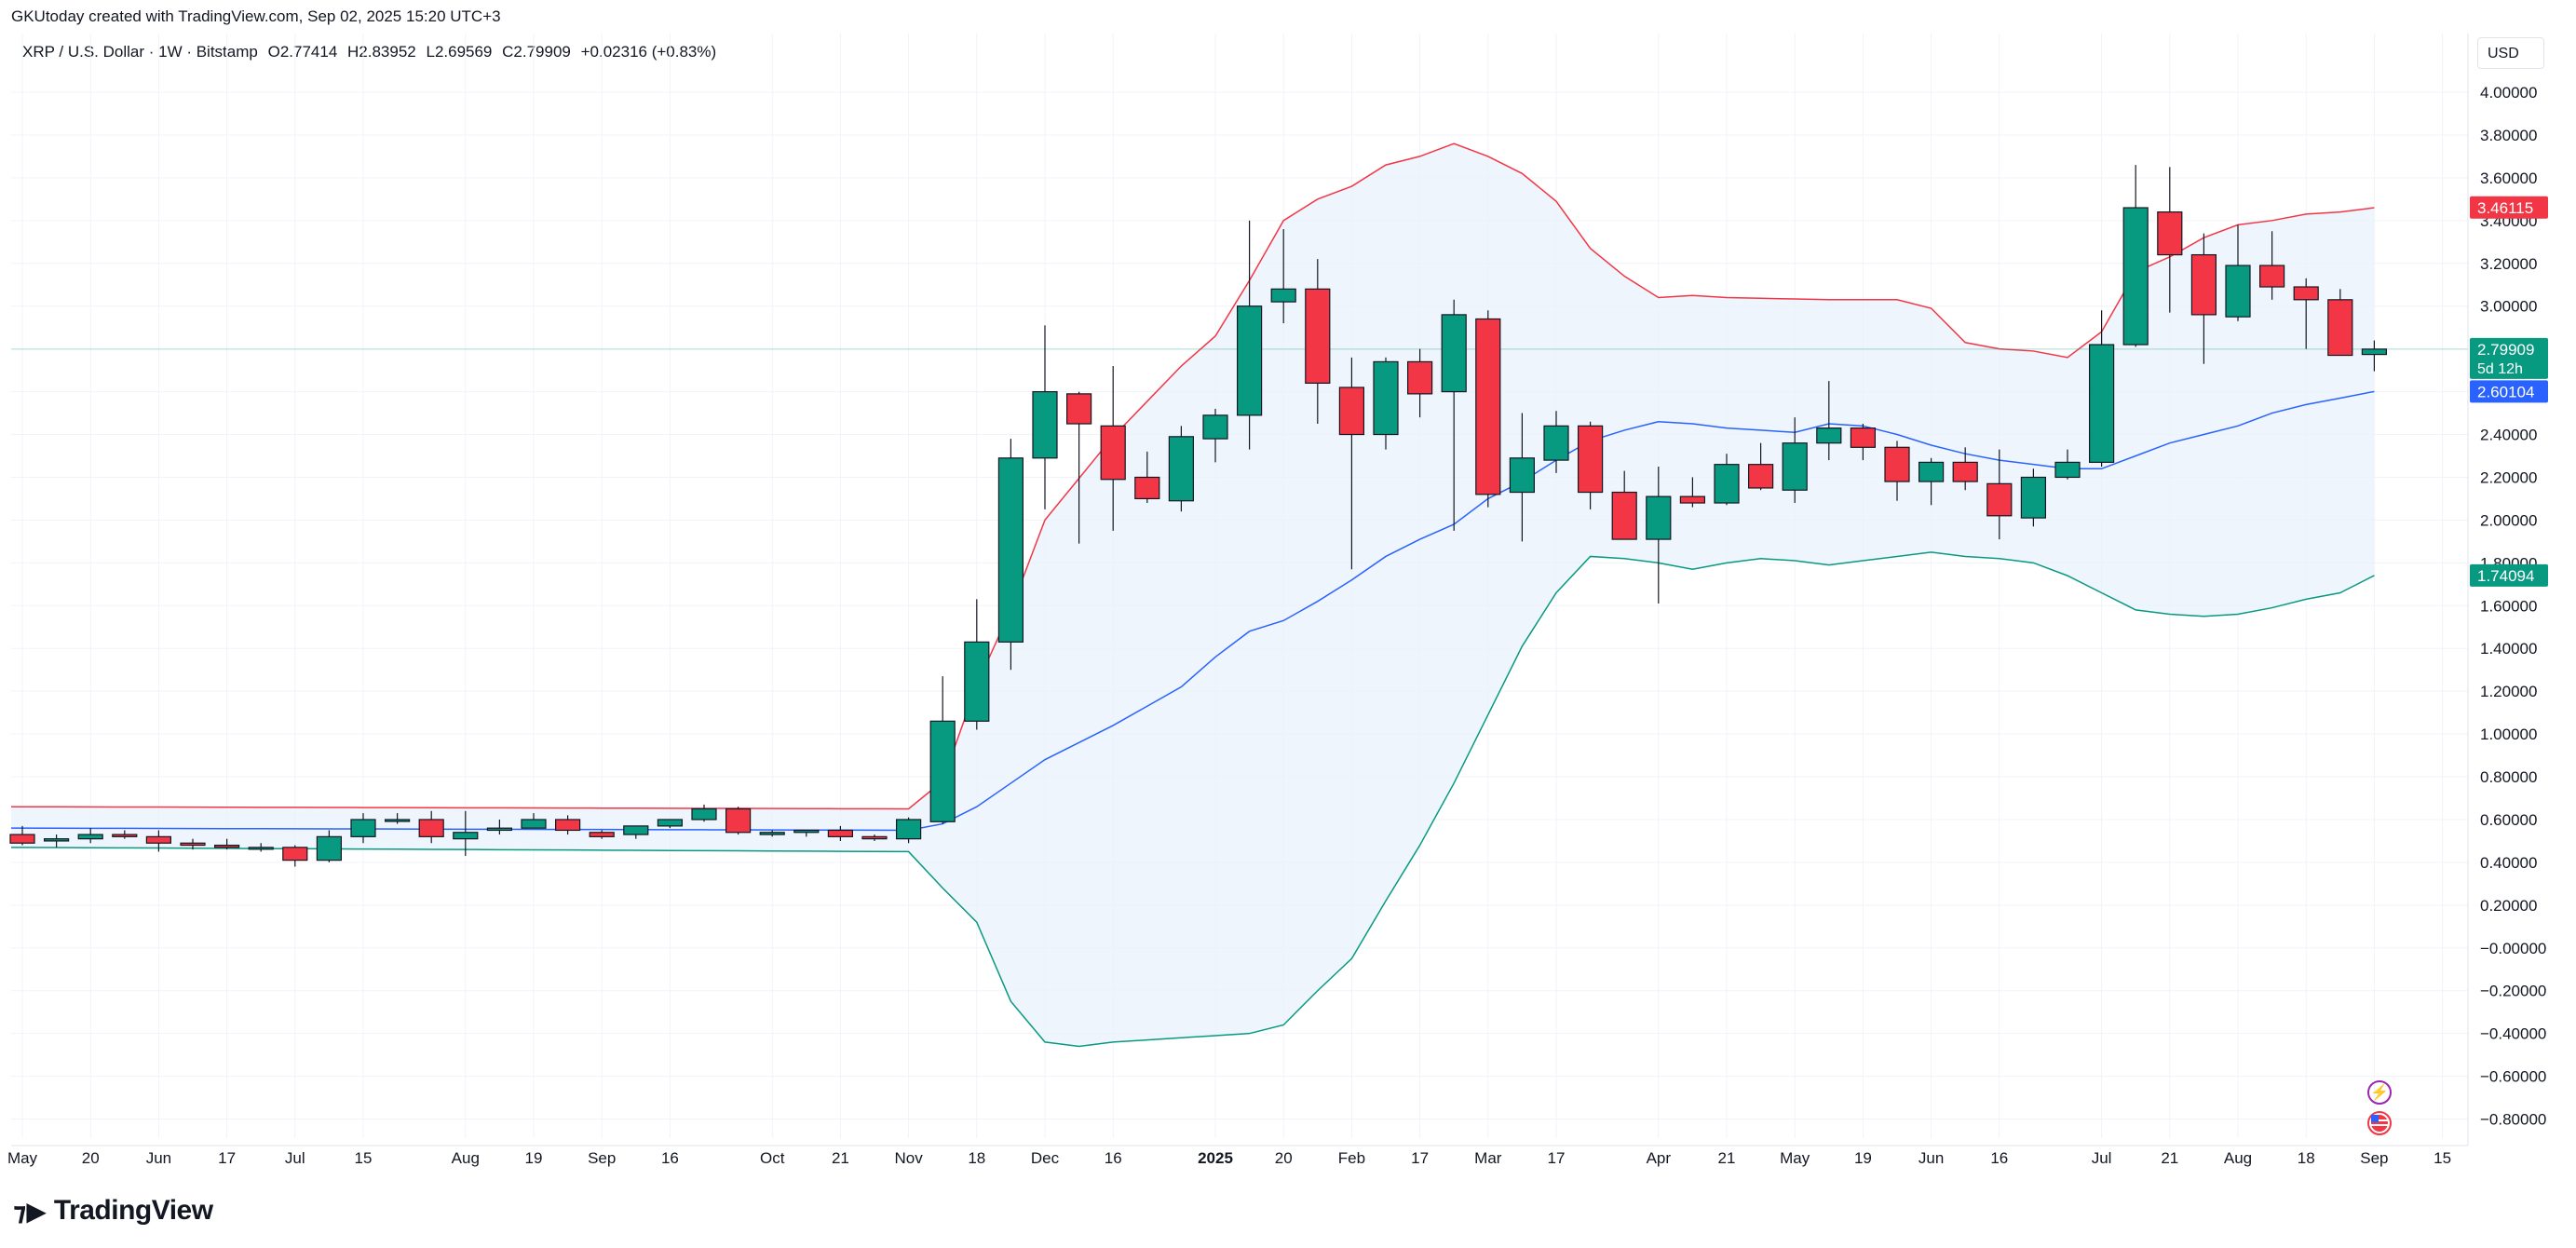  What do you see at coordinates (2505, 391) in the screenshot?
I see `basis-label-text: 2.60104` at bounding box center [2505, 391].